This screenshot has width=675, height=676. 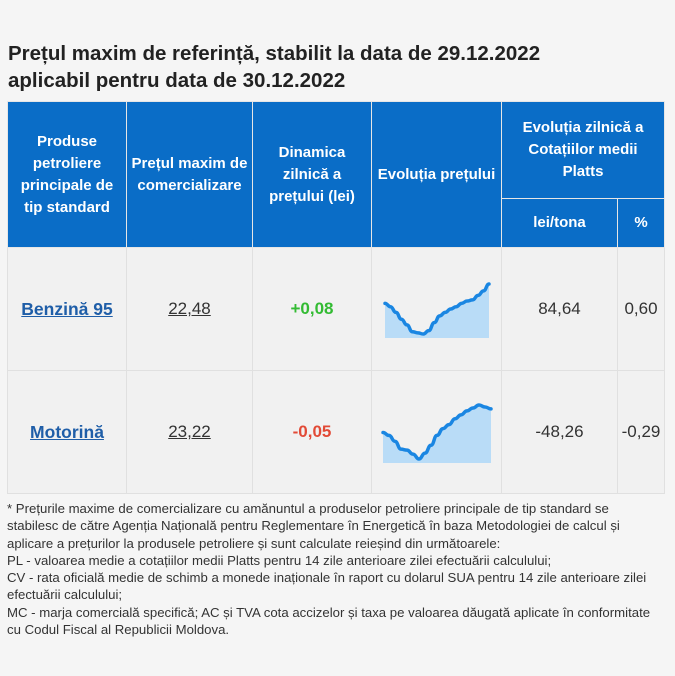 I want to click on product-cell: Benzină 95, so click(x=67, y=309).